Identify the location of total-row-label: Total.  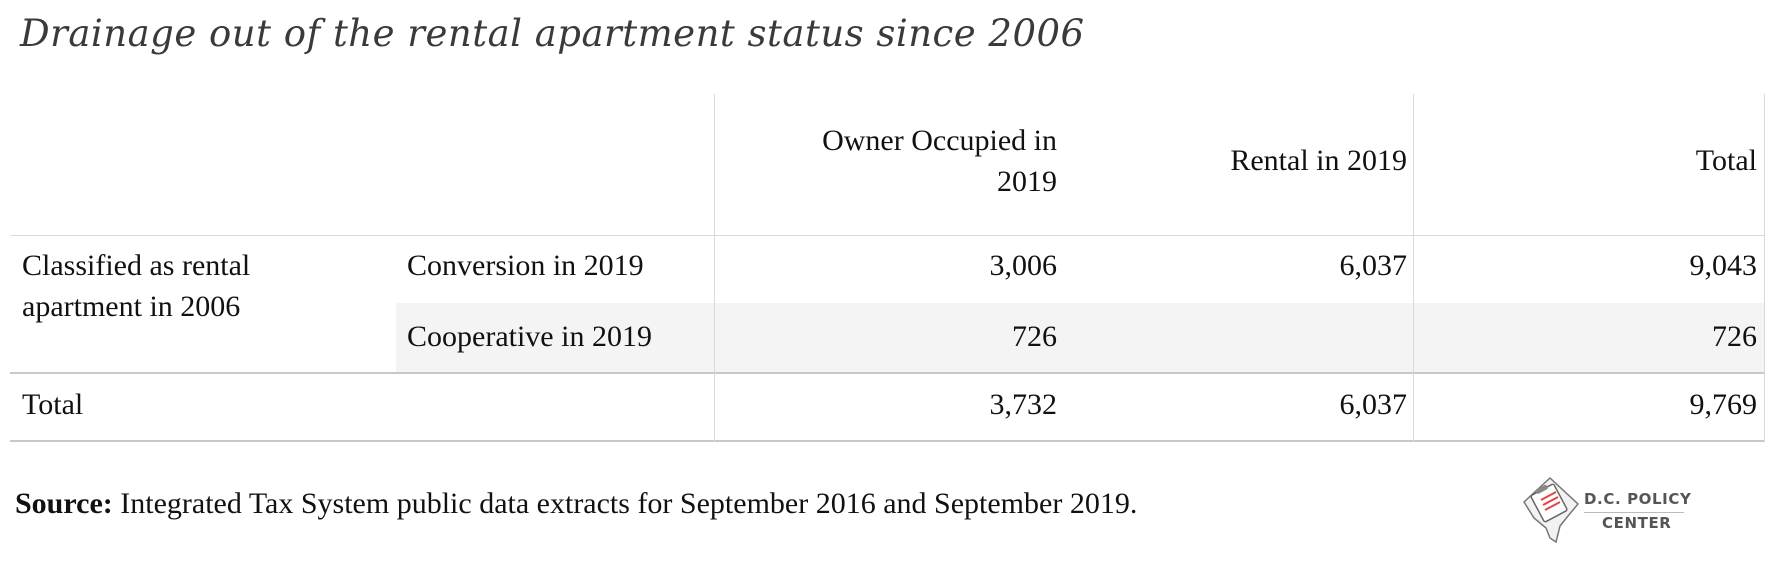
(53, 404).